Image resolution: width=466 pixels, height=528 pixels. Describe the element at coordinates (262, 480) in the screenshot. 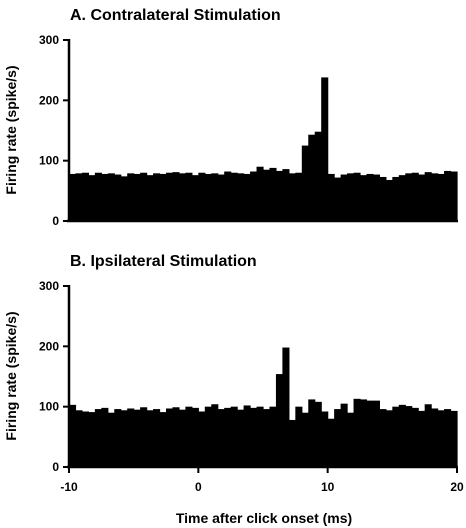

I see `panel-b-xticks: -10 0 10 20` at that location.